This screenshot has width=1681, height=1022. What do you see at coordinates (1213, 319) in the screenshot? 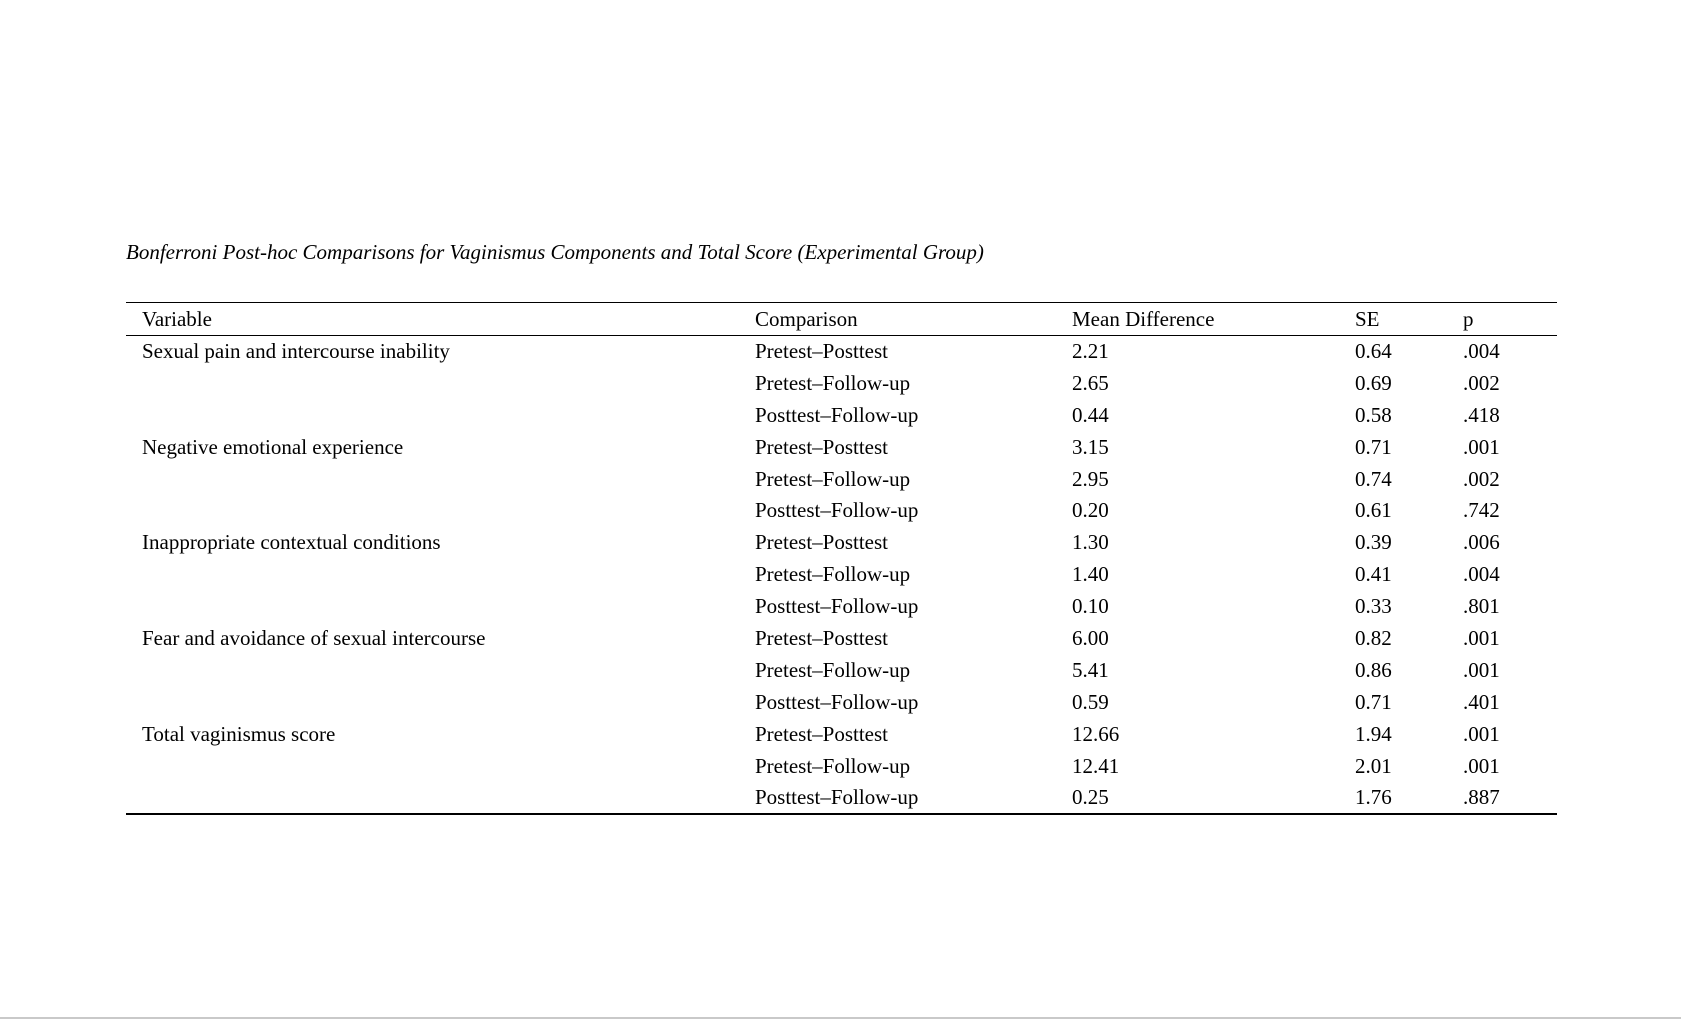
I see `column-header-mean-difference: Mean Difference` at bounding box center [1213, 319].